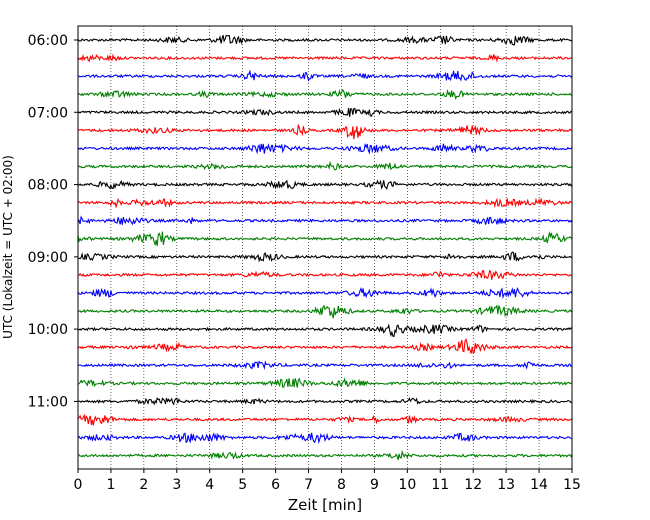 This screenshot has height=520, width=650. Describe the element at coordinates (374, 485) in the screenshot. I see `x-tick-label: 9` at that location.